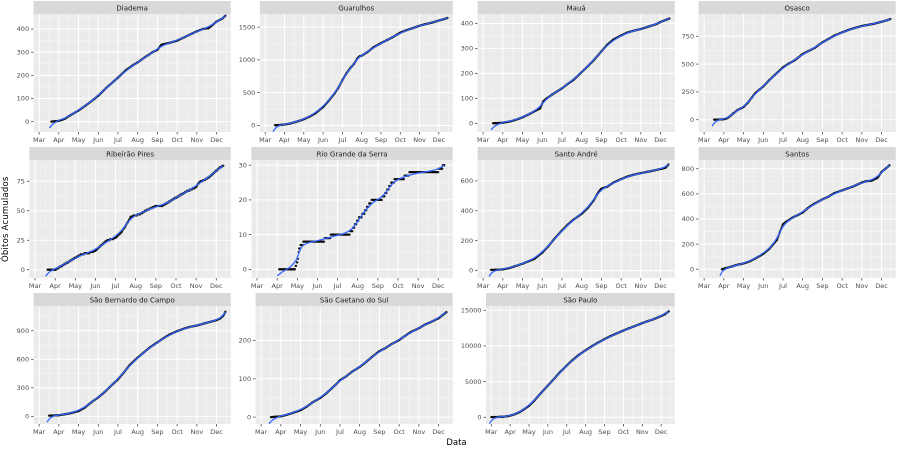  I want to click on y-axis: 0 100 200 300 400, so click(469, 73).